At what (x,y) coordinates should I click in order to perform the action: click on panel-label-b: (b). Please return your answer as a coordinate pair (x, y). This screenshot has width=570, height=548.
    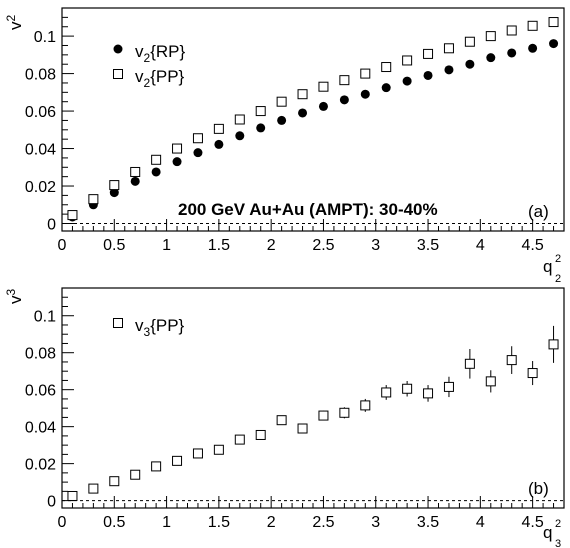
    Looking at the image, I should click on (538, 488).